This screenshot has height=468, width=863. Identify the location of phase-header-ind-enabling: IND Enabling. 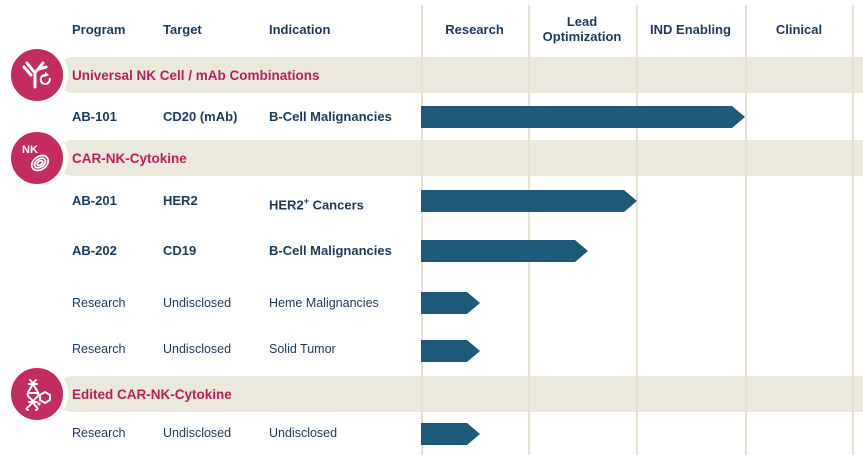
(690, 29).